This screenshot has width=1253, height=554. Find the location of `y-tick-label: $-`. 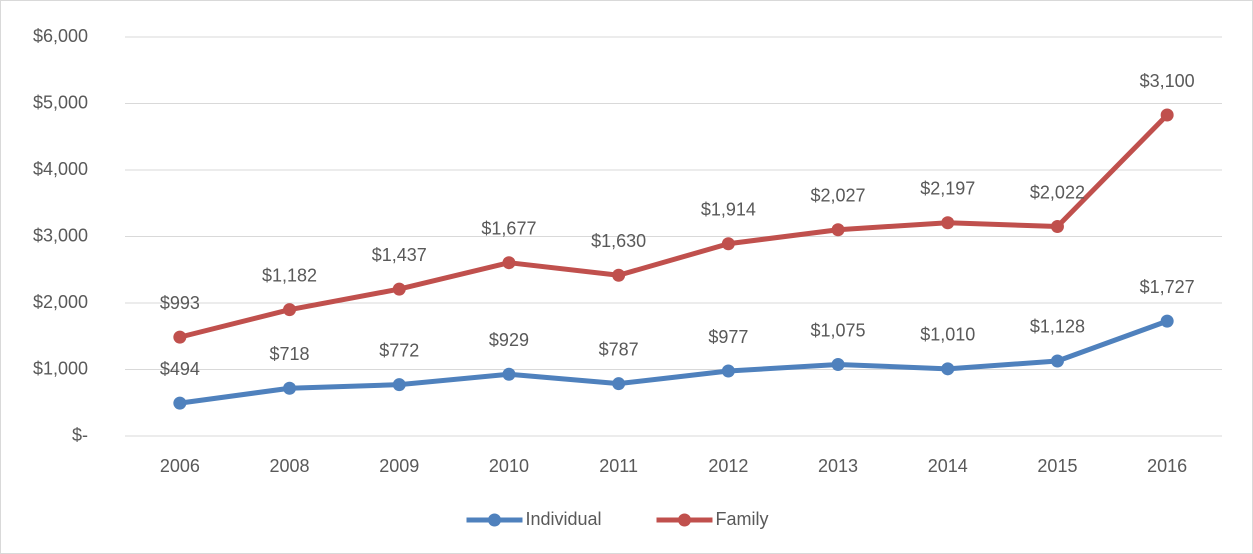

y-tick-label: $- is located at coordinates (80, 435).